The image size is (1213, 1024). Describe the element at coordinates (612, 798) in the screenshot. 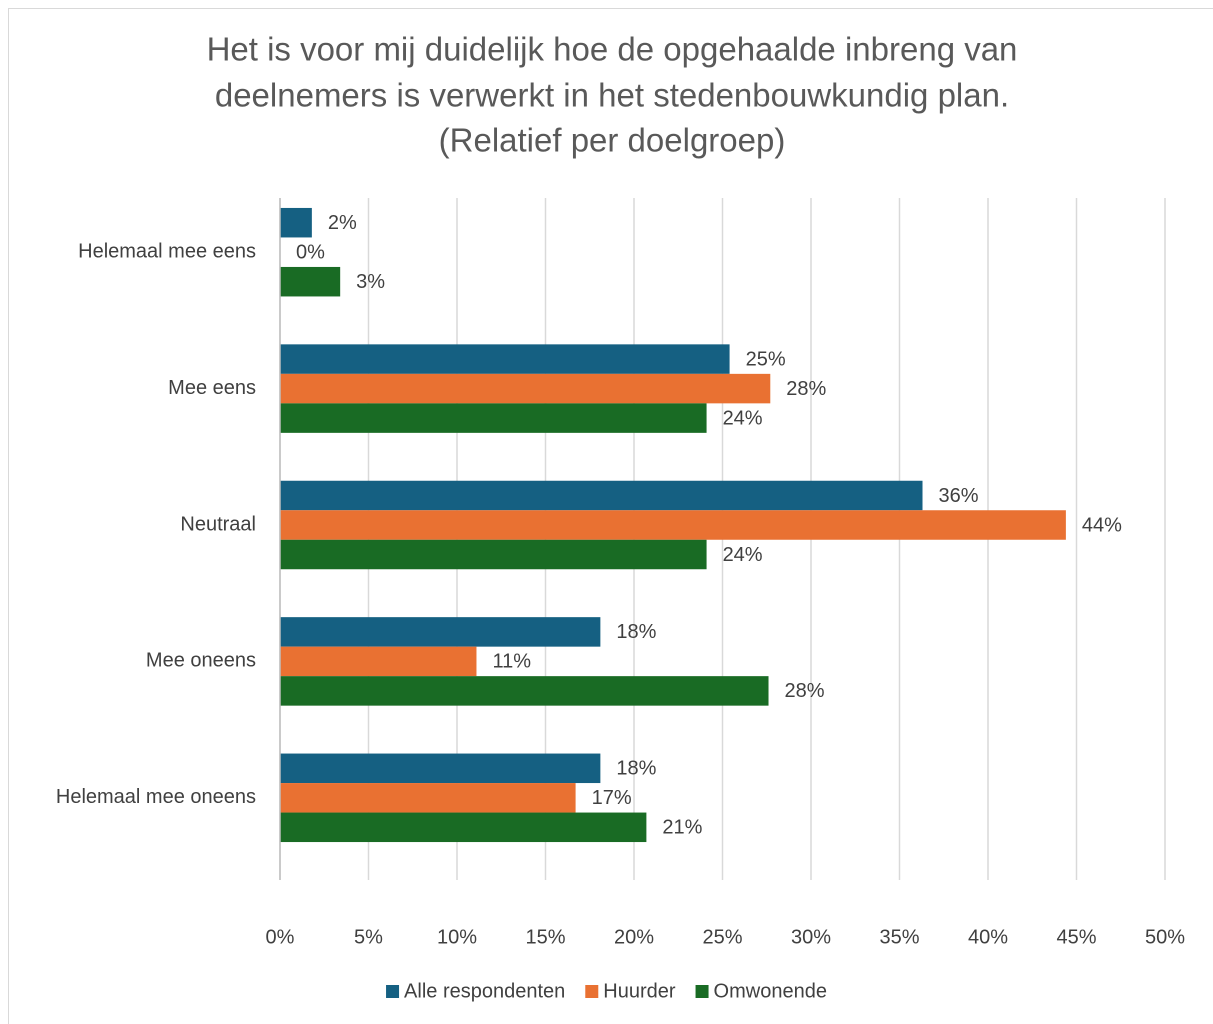

I see `data-label: 17%` at that location.